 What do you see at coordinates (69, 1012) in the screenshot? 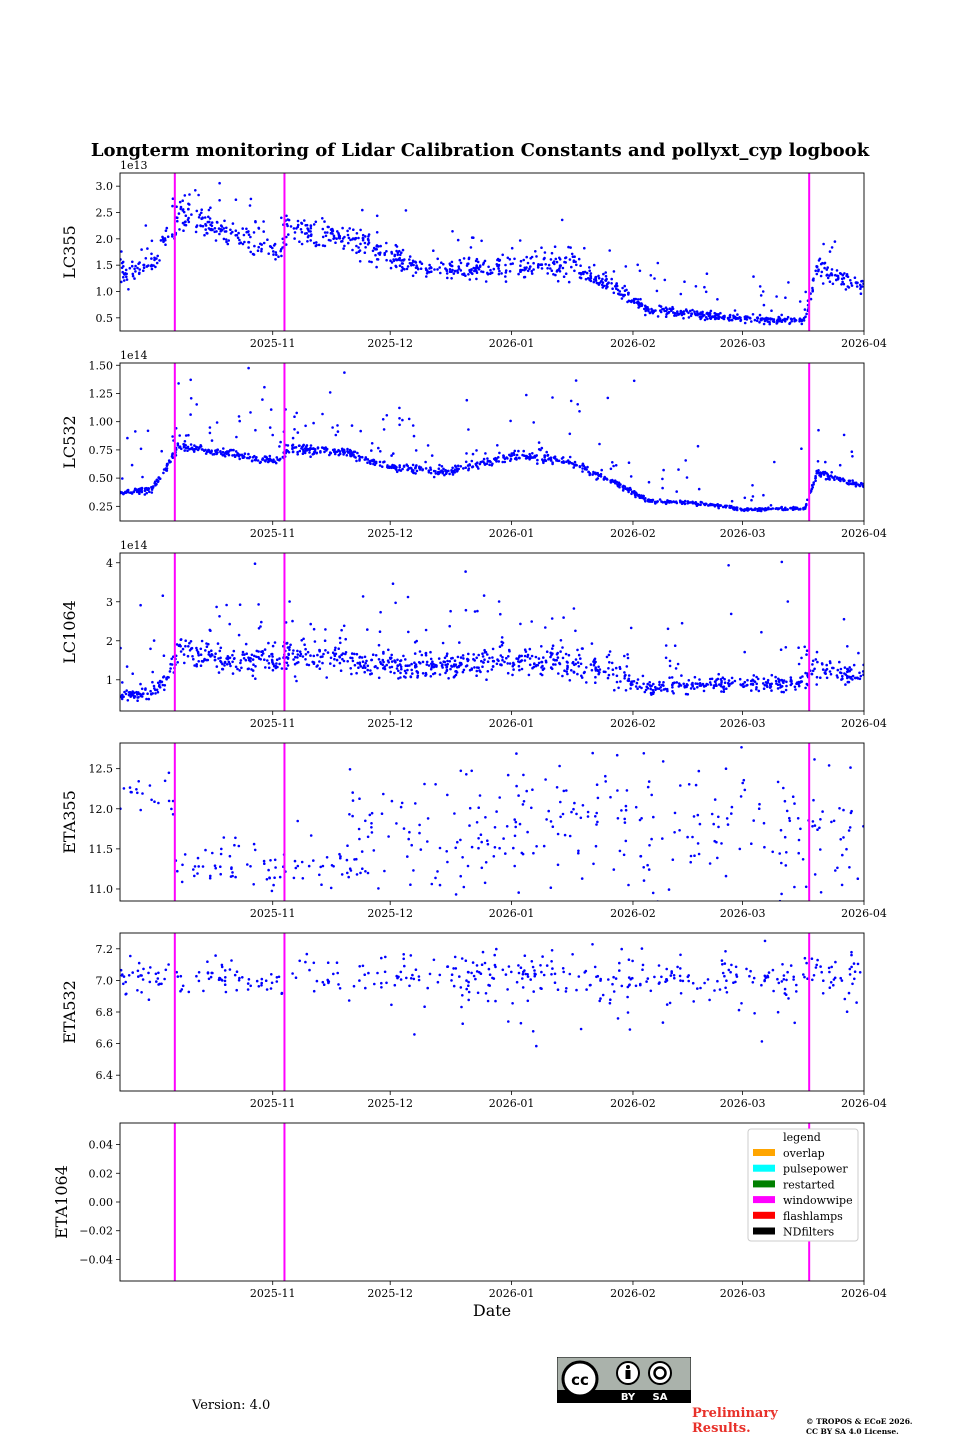
I see `y-axis-label: ETA532` at bounding box center [69, 1012].